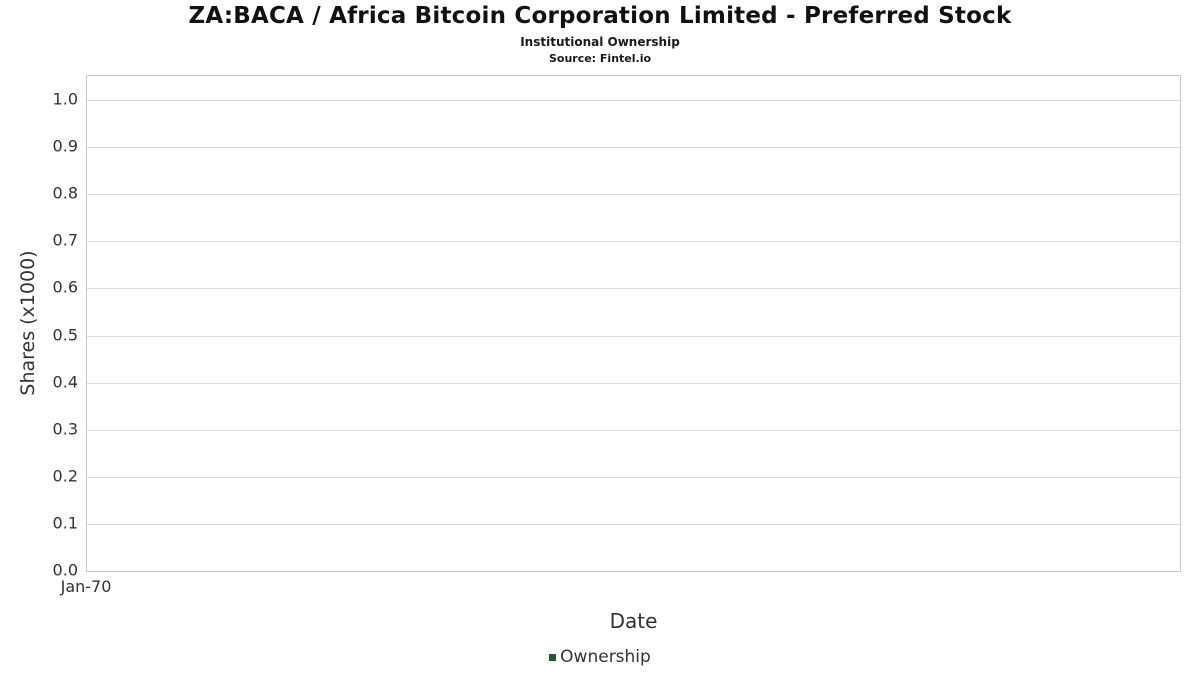 This screenshot has width=1200, height=675. I want to click on y-tick-label: 0.7, so click(65, 240).